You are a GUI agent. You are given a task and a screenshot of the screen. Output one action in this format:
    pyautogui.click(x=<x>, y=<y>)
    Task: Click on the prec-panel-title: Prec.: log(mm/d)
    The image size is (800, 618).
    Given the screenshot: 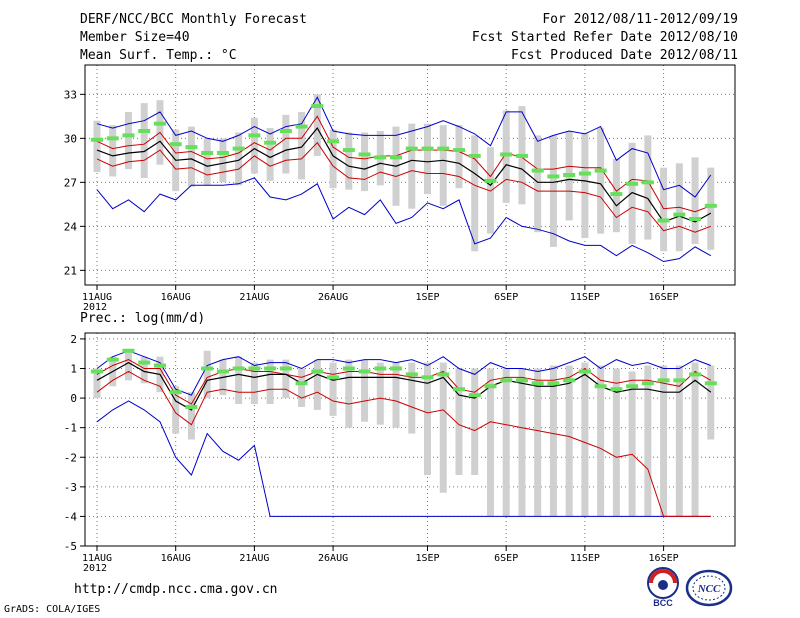 What is the action you would take?
    pyautogui.click(x=142, y=318)
    